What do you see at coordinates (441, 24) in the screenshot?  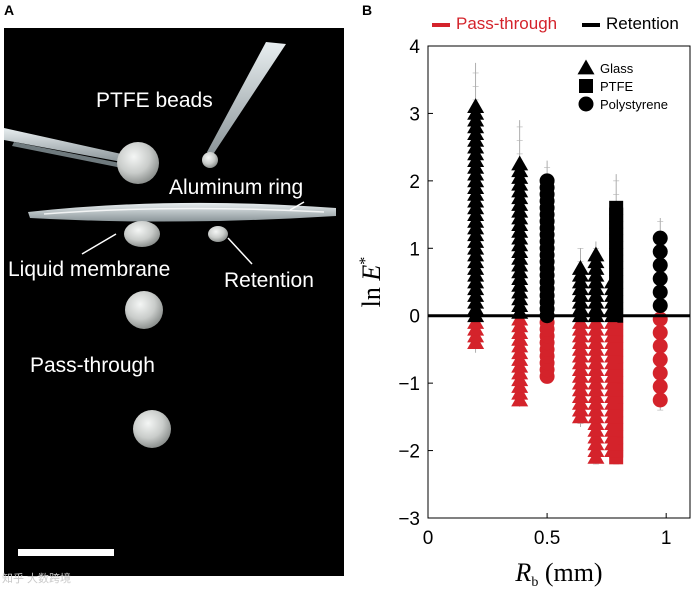 I see `legend-pass-through-swatch` at bounding box center [441, 24].